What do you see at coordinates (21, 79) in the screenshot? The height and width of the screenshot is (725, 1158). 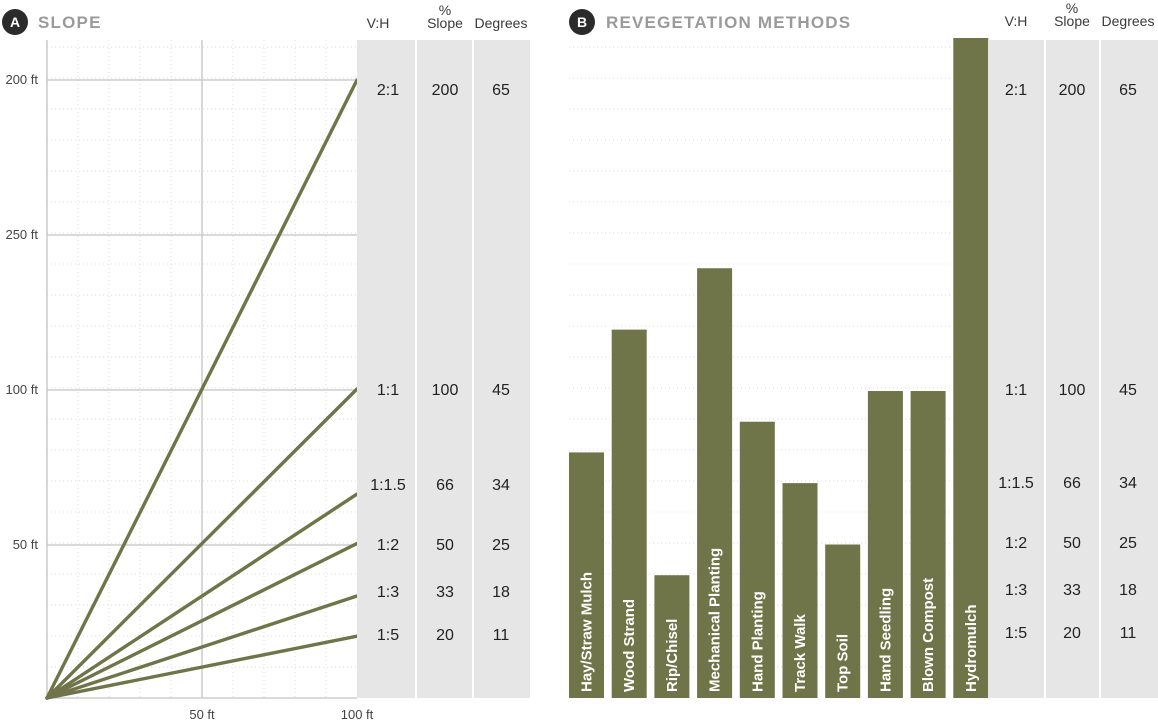 I see `y-tick-label: 200 ft` at bounding box center [21, 79].